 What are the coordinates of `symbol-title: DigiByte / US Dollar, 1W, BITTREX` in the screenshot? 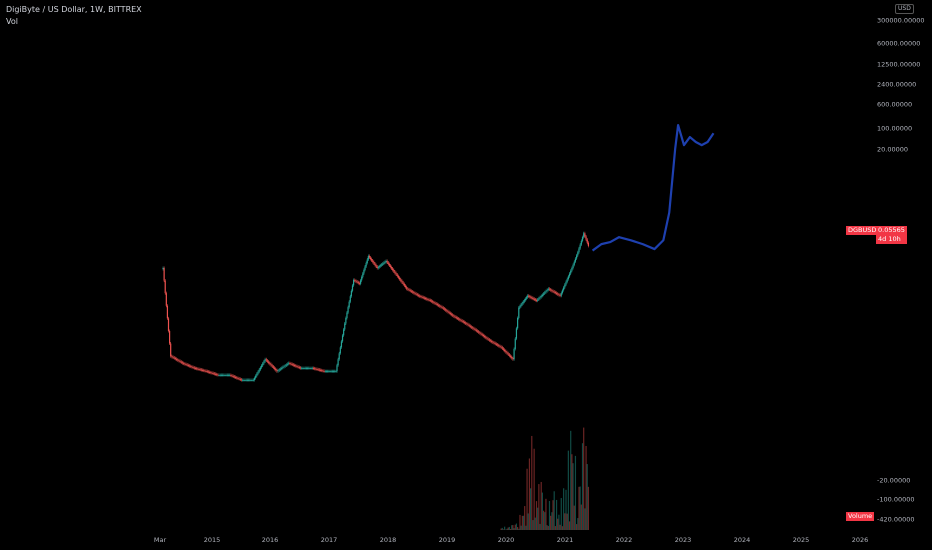 It's located at (74, 9).